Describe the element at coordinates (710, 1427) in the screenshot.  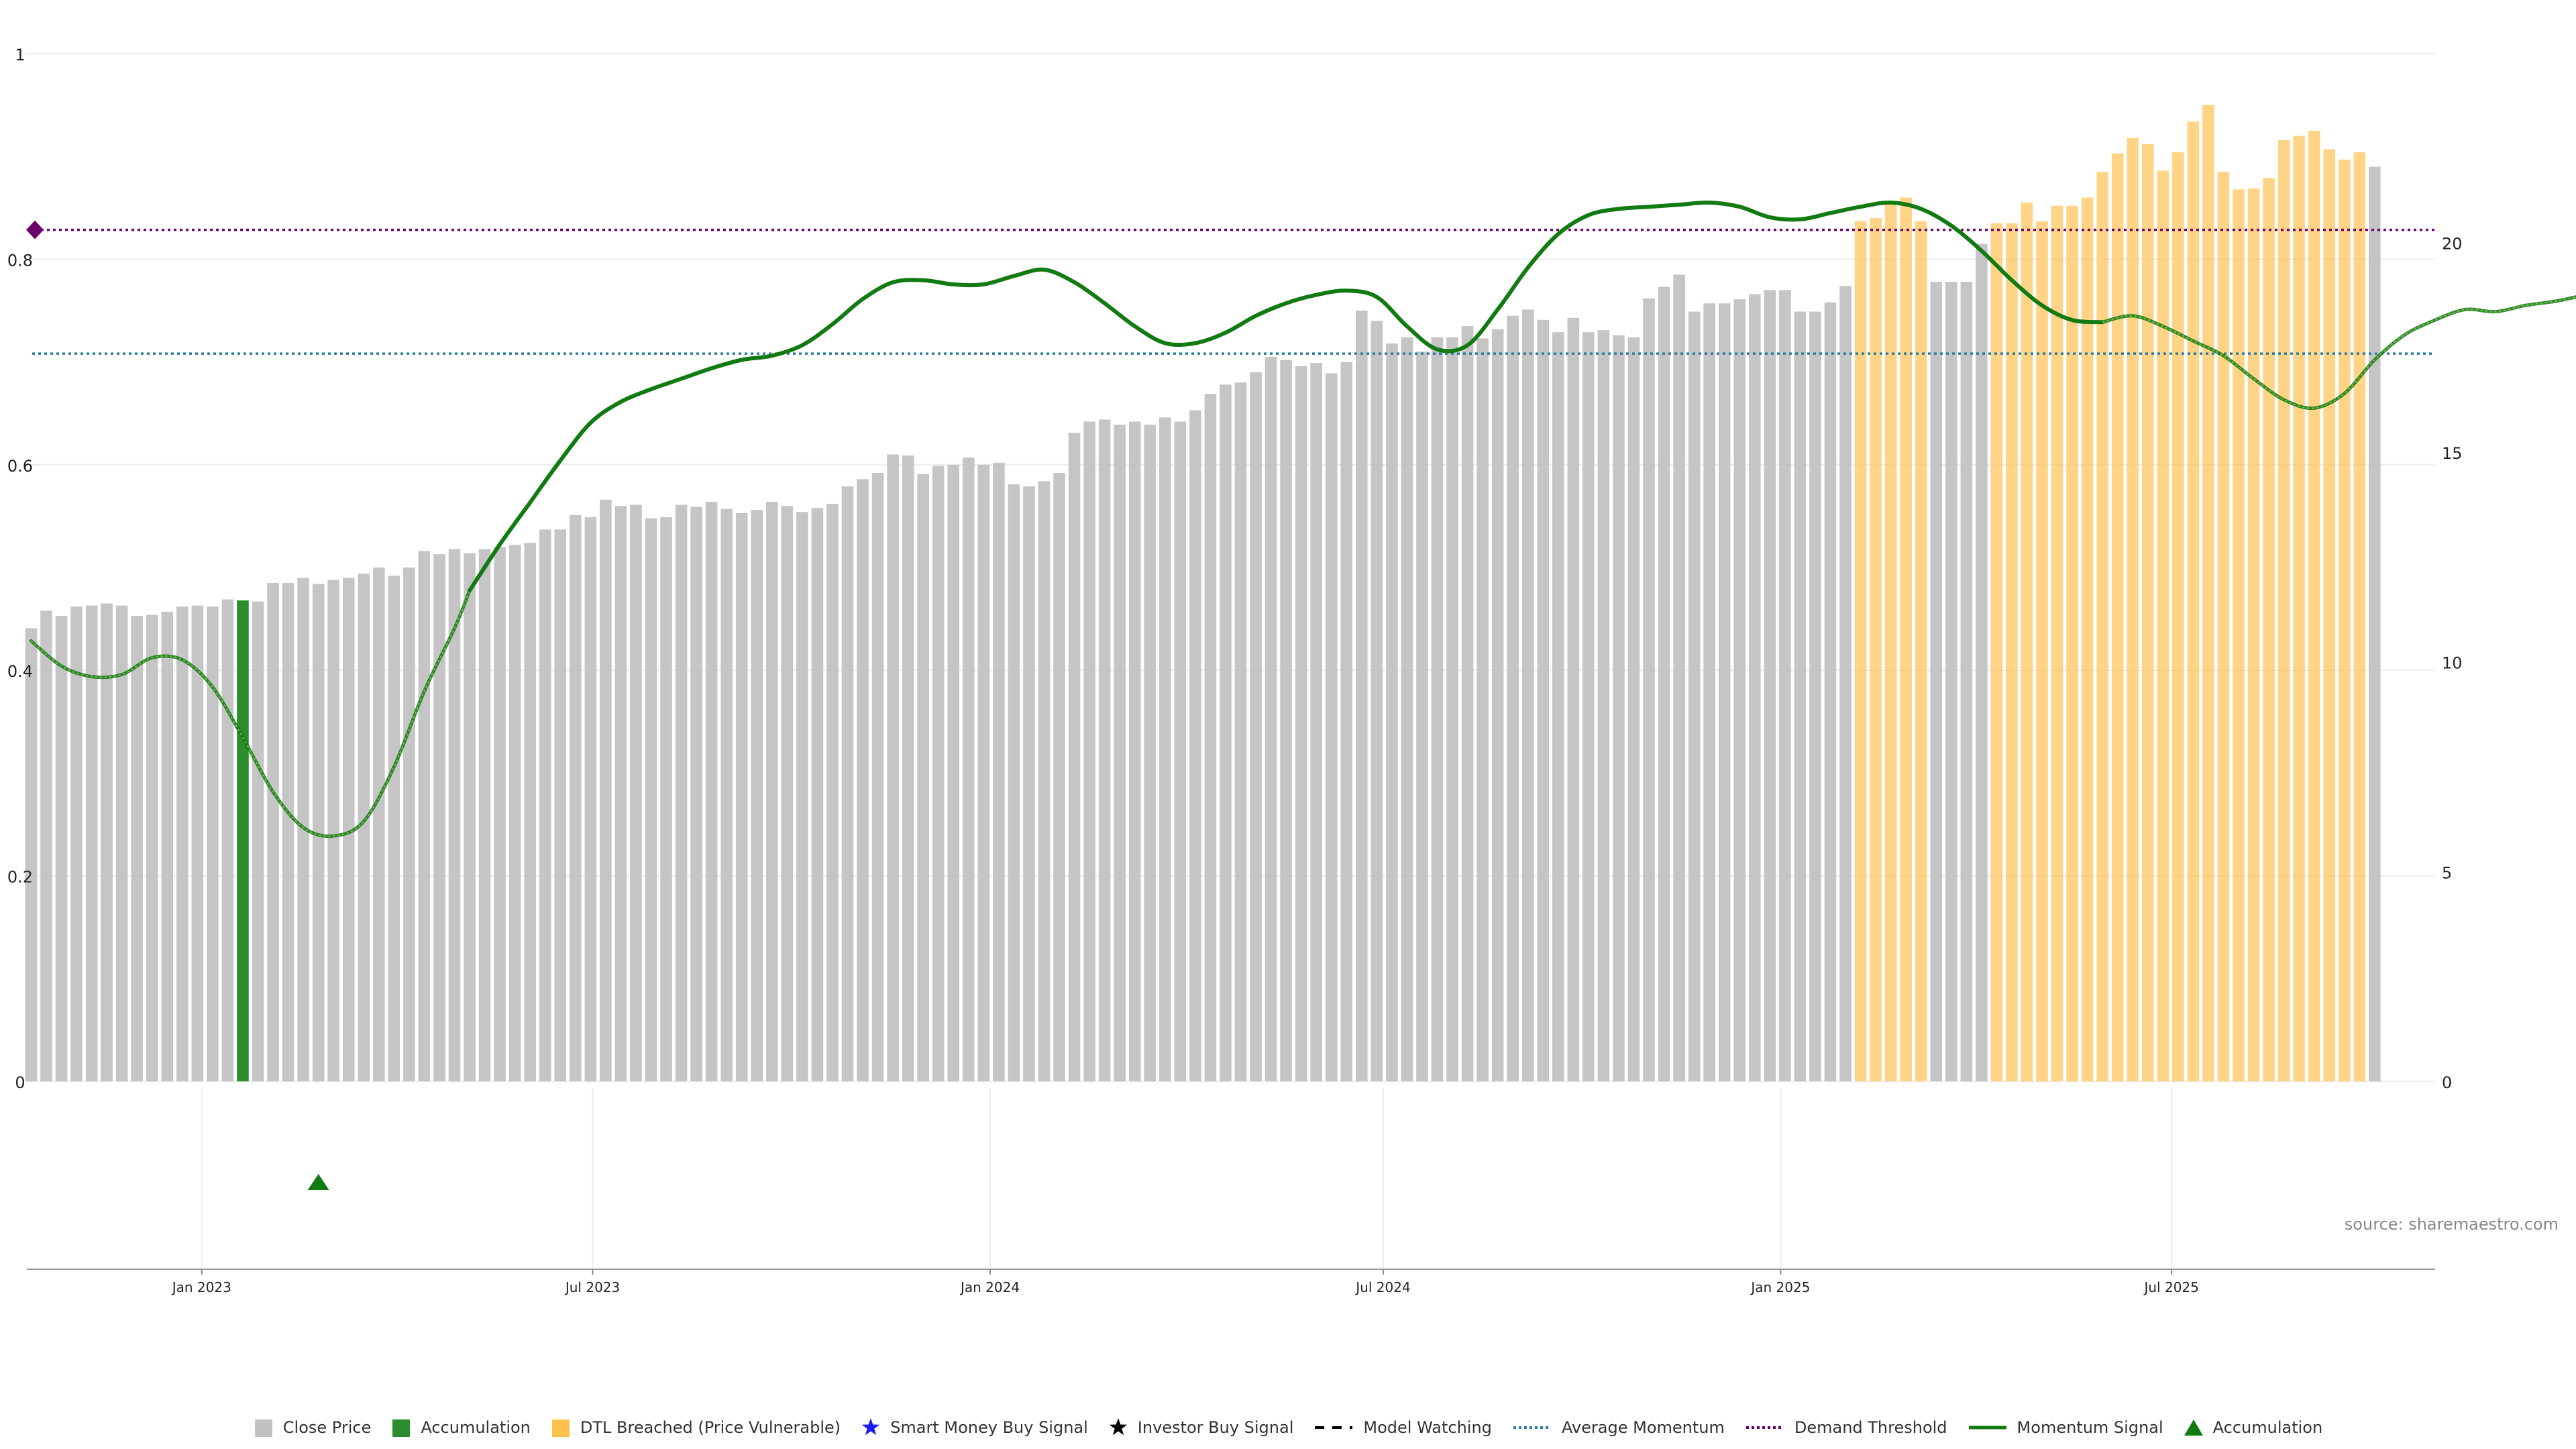
I see `legend-label: DTL Breached (Price Vulnerable)` at that location.